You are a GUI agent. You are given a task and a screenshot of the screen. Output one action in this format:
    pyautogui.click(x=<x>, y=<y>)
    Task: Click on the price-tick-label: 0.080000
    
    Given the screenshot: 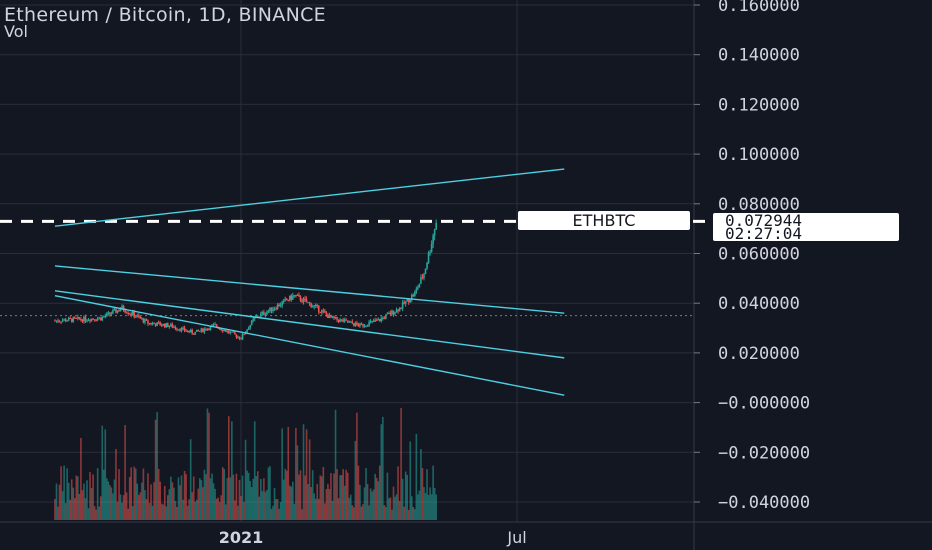 What is the action you would take?
    pyautogui.click(x=759, y=205)
    